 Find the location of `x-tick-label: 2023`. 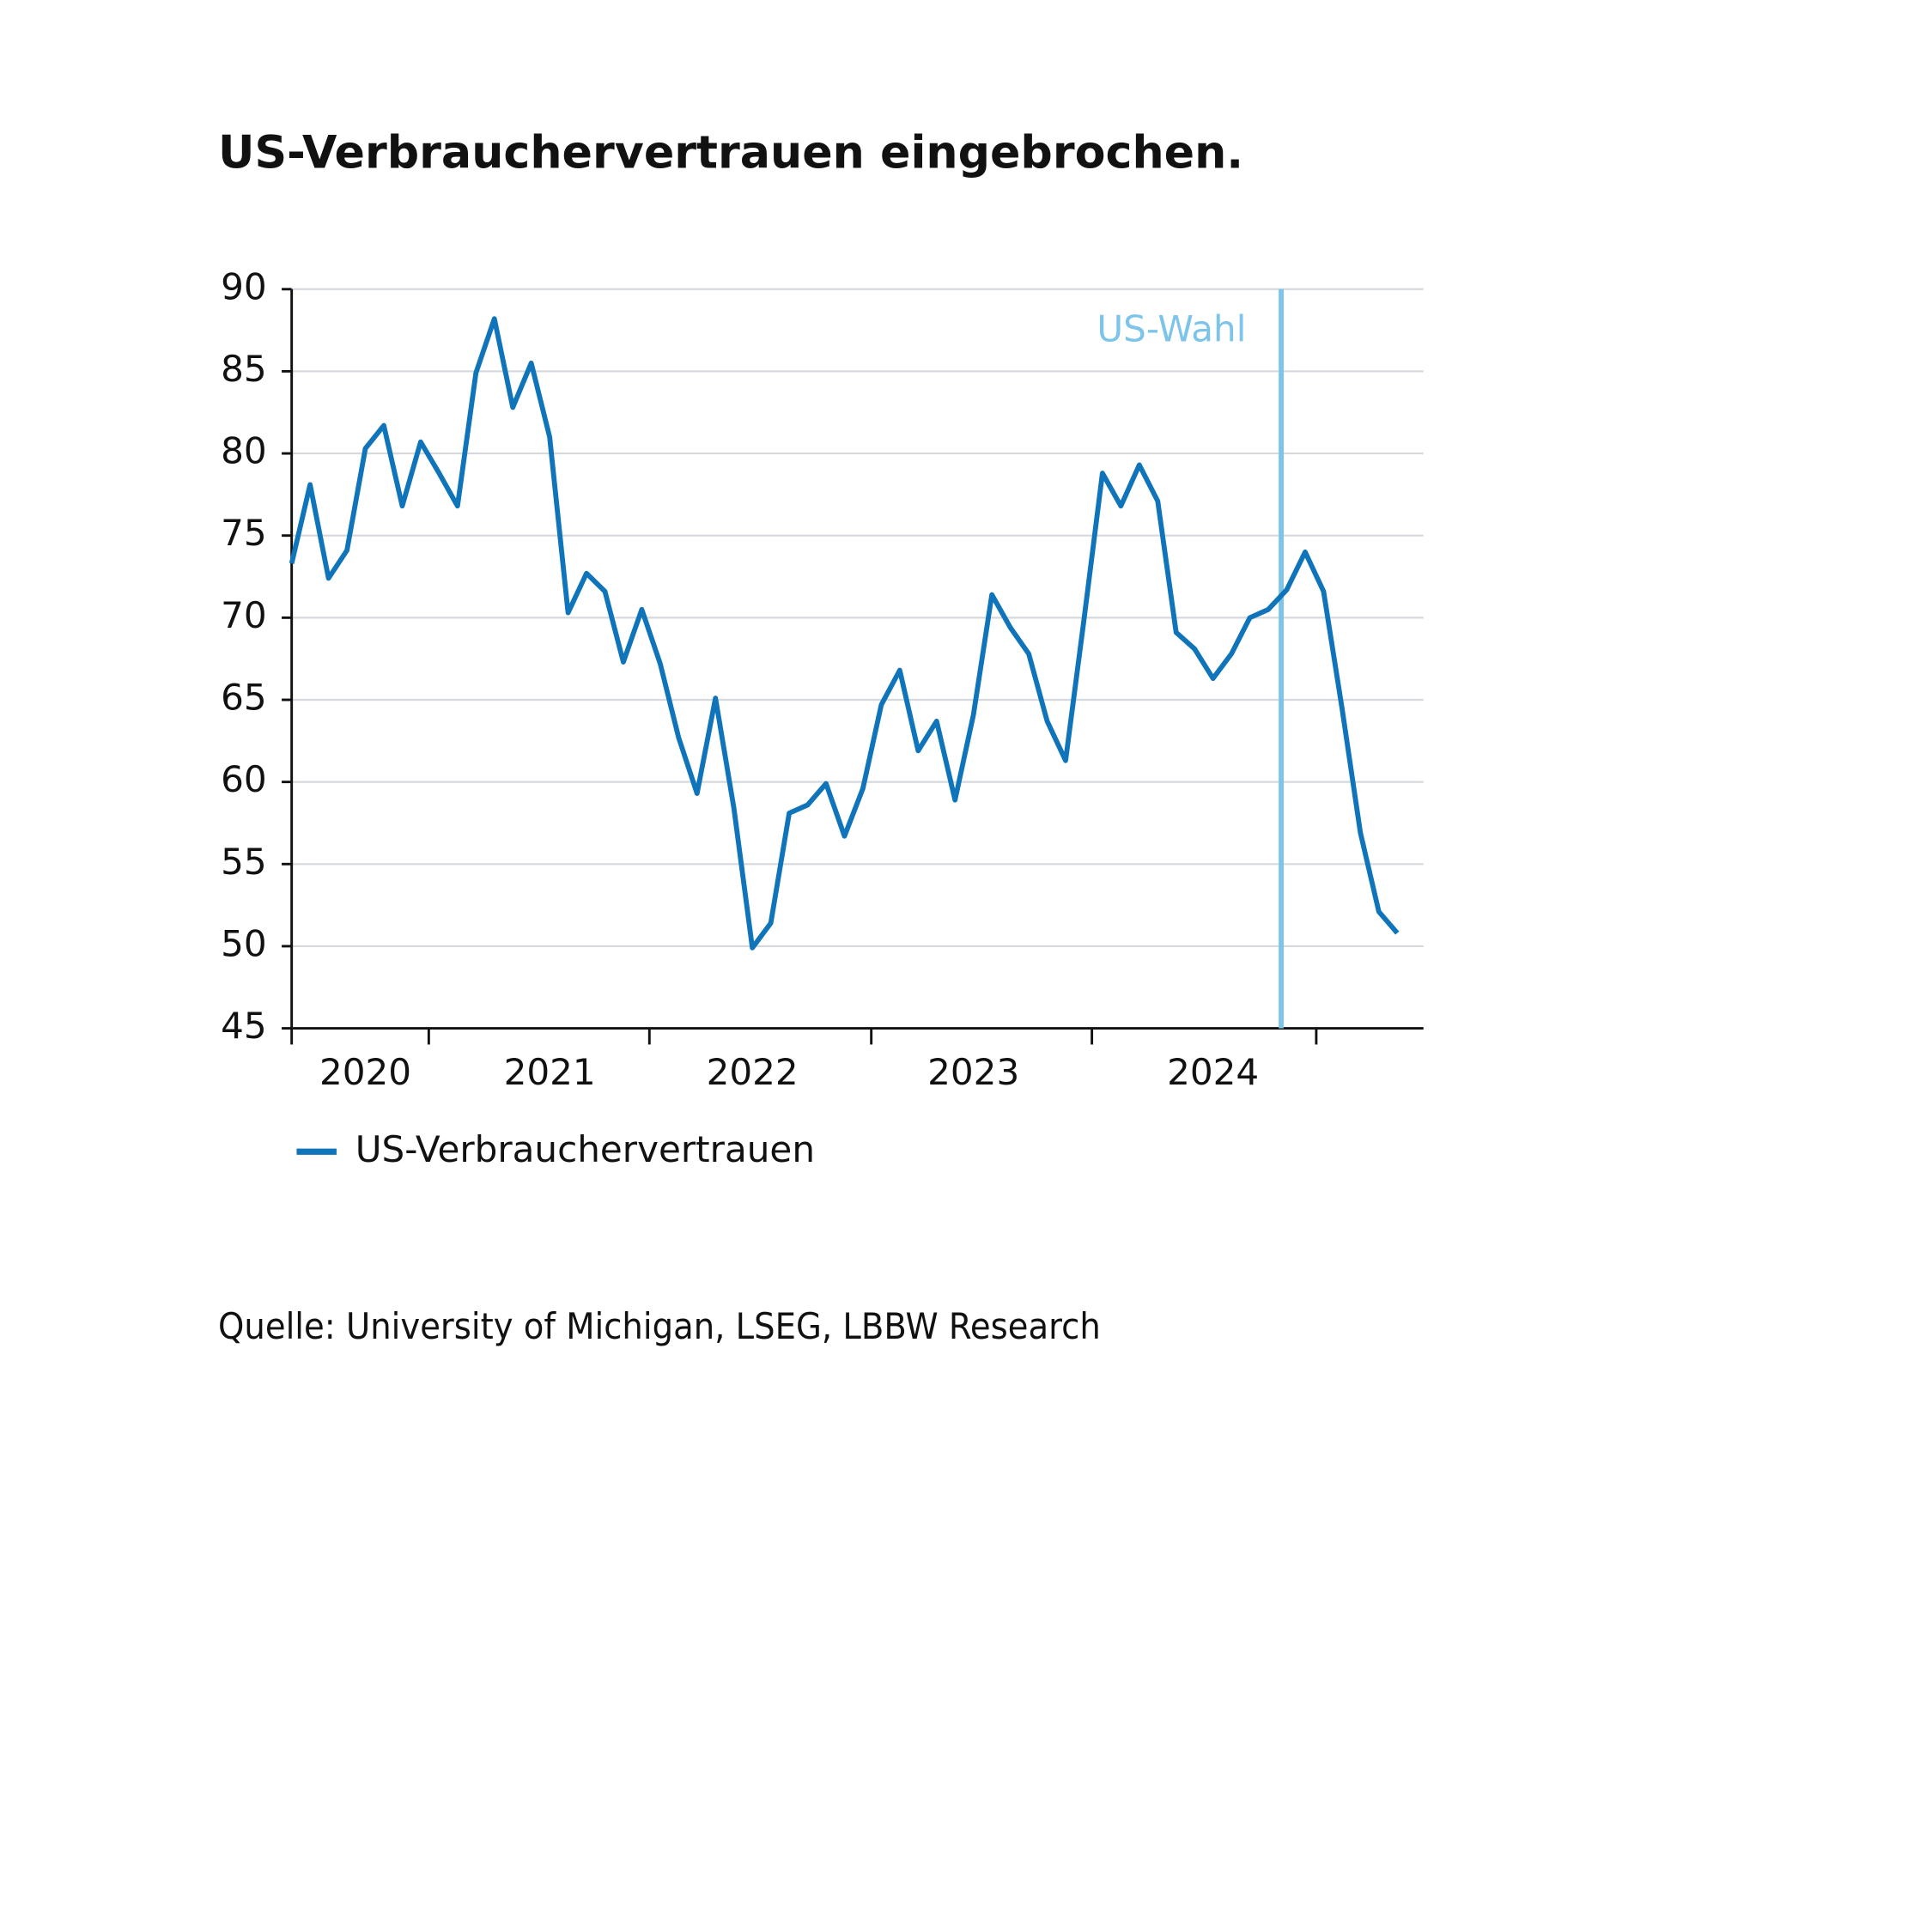

x-tick-label: 2023 is located at coordinates (973, 1072).